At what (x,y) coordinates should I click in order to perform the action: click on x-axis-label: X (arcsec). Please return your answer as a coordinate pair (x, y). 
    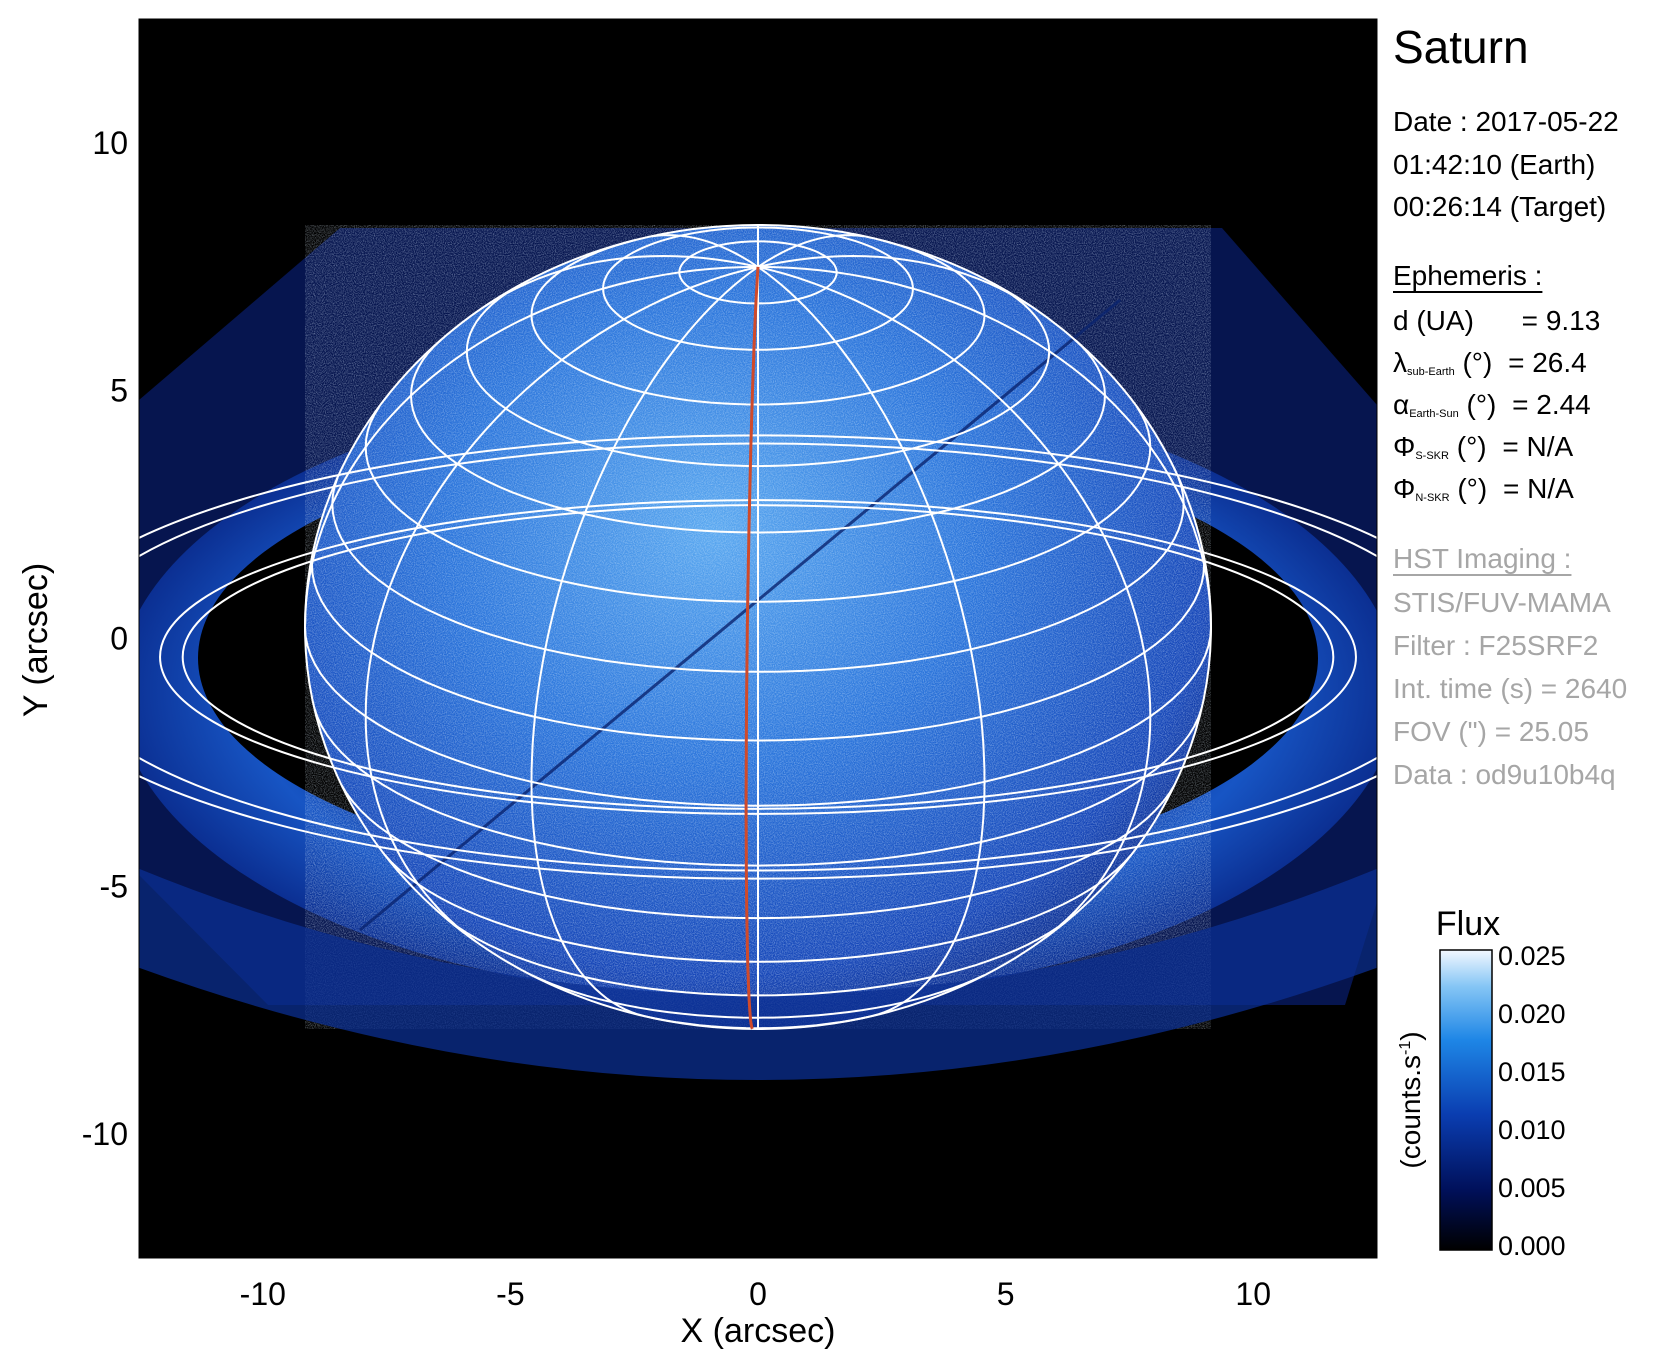
    Looking at the image, I should click on (758, 1331).